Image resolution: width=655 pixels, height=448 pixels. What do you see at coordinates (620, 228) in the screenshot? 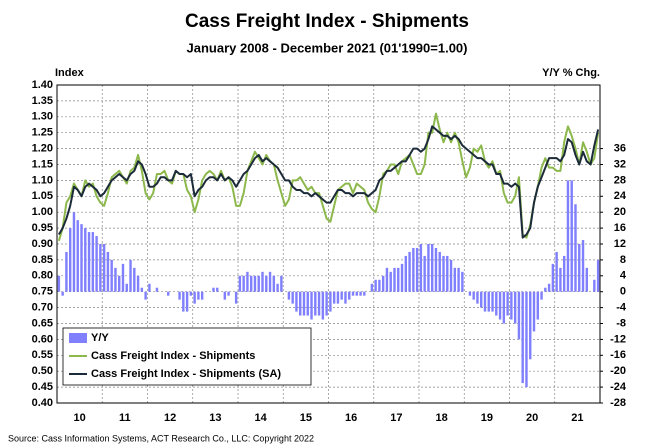
I see `y2-tick-label: 16` at bounding box center [620, 228].